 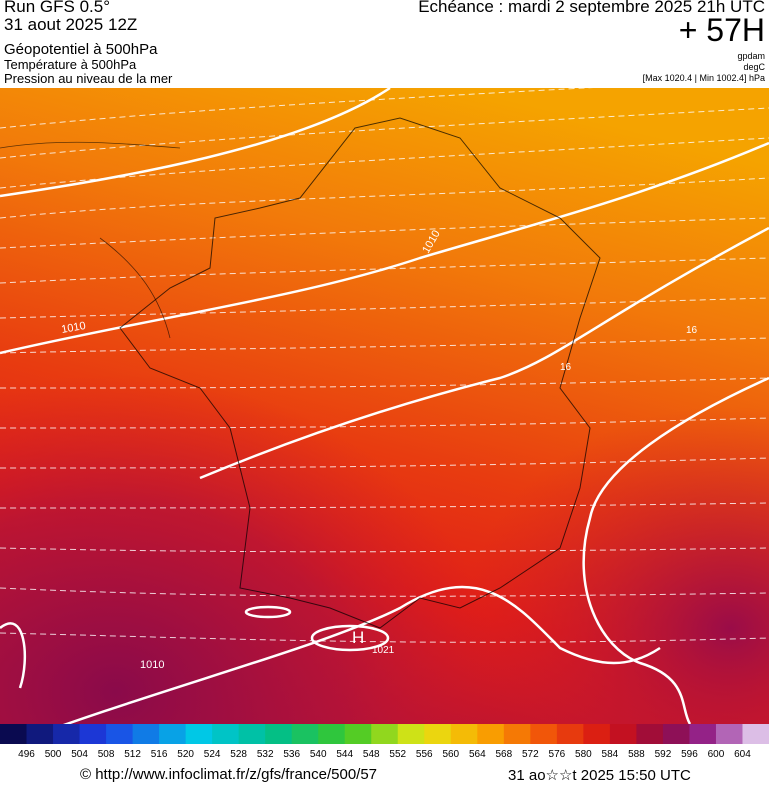 I want to click on colorbar-label: 592, so click(x=663, y=754).